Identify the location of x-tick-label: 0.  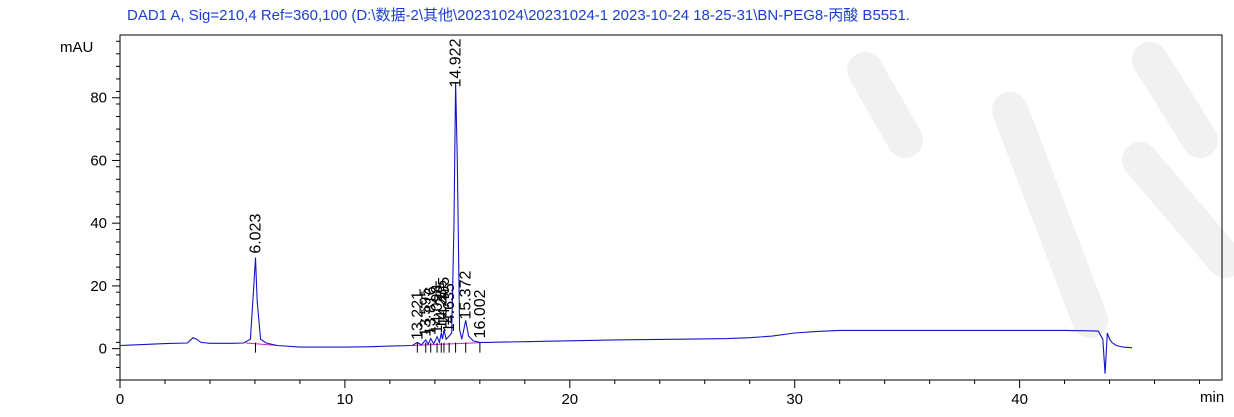
(120, 399).